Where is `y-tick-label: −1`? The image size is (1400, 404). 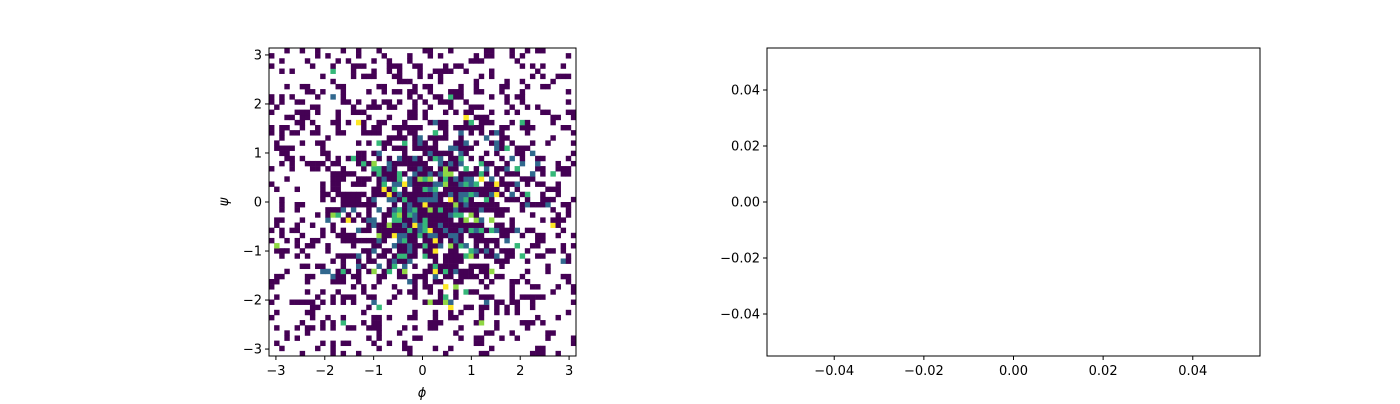 y-tick-label: −1 is located at coordinates (252, 252).